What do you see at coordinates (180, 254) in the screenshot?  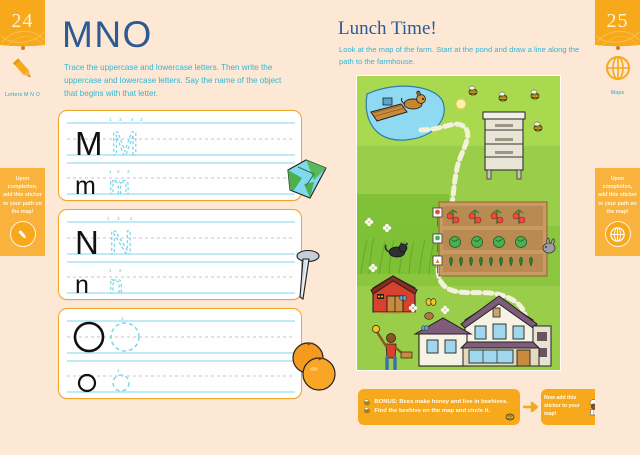 I see `trace-card-n: N N 1 3 2 n n 1 2` at bounding box center [180, 254].